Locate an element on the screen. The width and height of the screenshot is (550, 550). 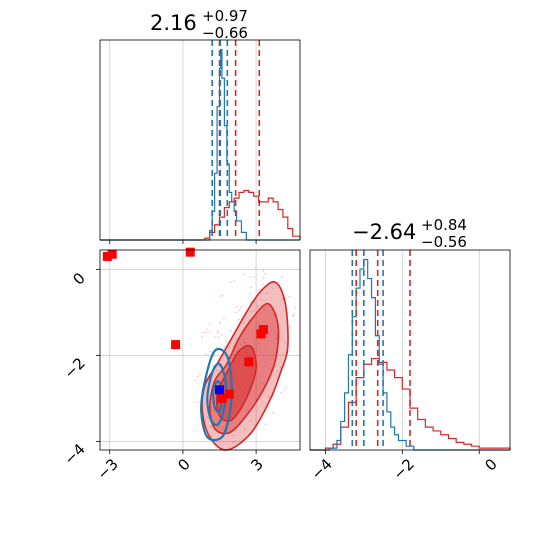
y-tick-label-0: 0 is located at coordinates (78, 278).